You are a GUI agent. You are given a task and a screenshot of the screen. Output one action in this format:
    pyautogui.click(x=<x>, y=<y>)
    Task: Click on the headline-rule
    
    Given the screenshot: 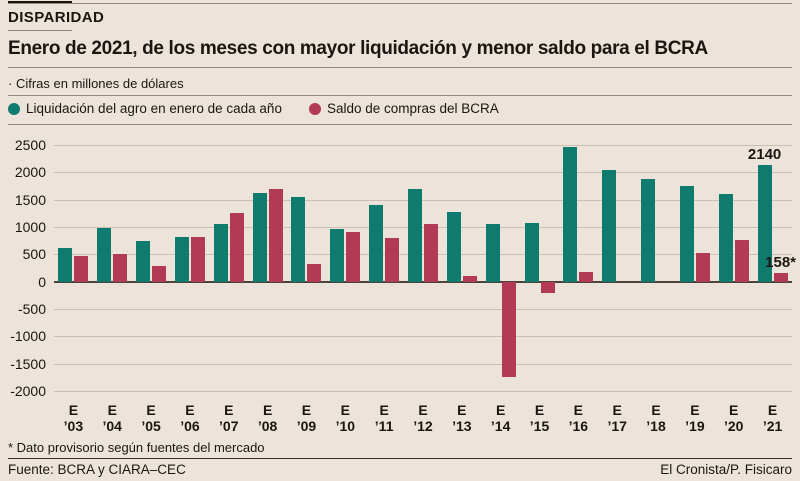 What is the action you would take?
    pyautogui.click(x=400, y=67)
    